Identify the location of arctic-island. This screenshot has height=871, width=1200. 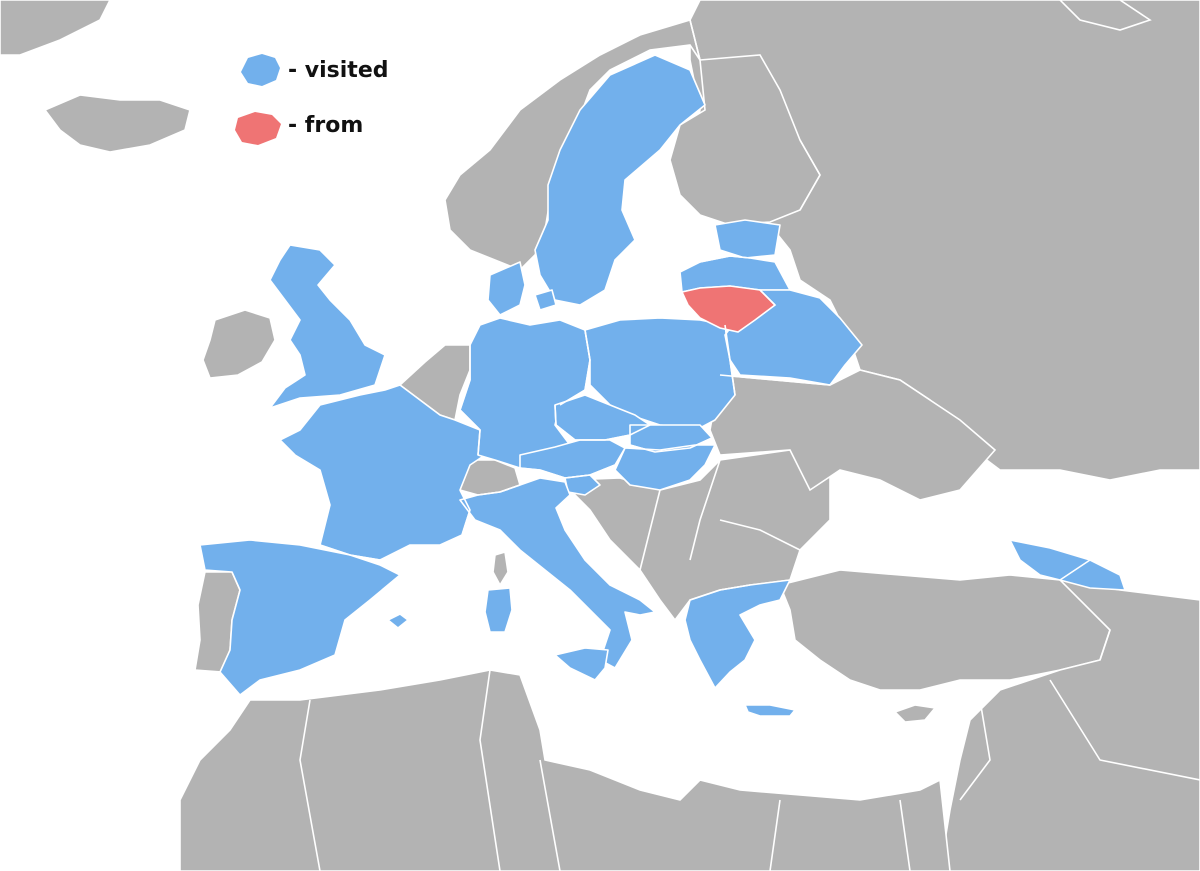
(1105, 15).